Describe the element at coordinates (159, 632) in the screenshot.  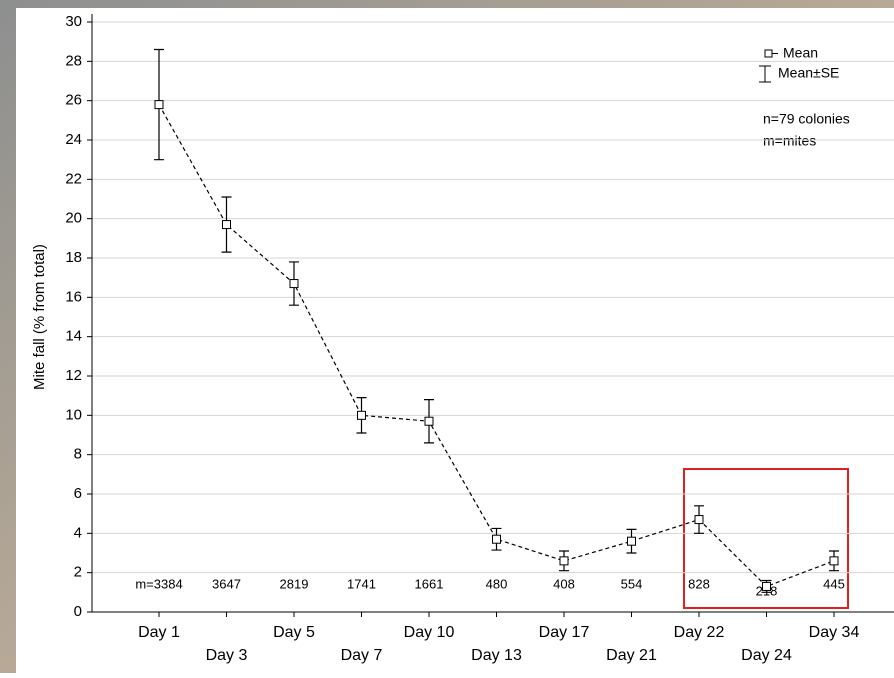
I see `x-tick-label: Day 1` at that location.